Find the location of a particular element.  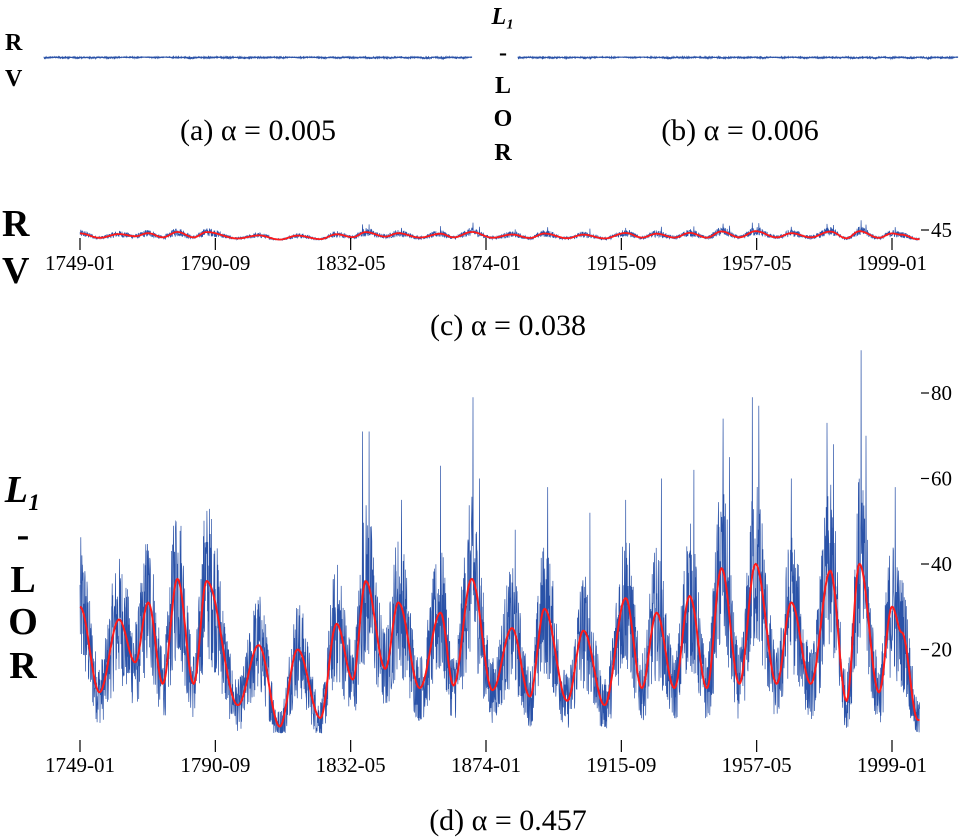

panel-d-x-tick-label: 1749-01 is located at coordinates (80, 765).